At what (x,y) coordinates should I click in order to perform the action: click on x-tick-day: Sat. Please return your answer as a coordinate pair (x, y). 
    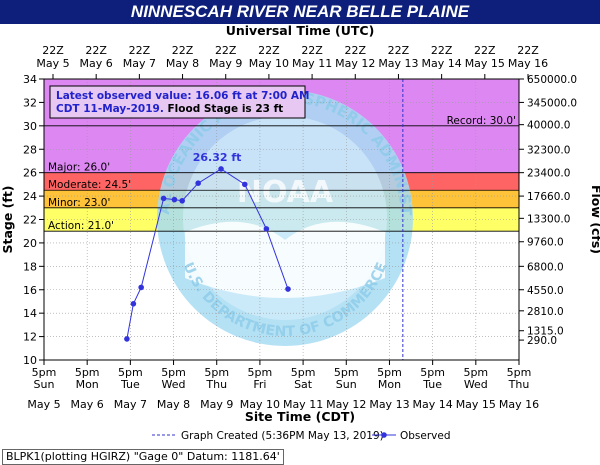
    Looking at the image, I should click on (303, 384).